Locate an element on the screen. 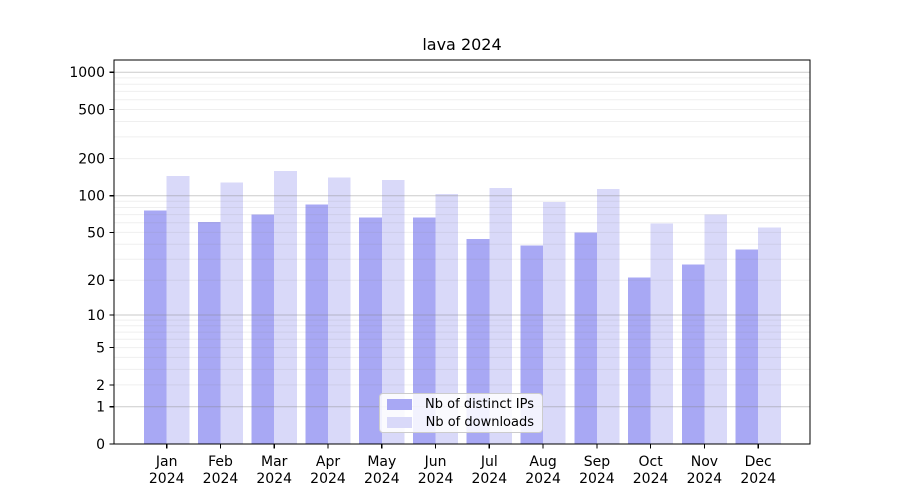  x-tick-label: Jan 2024 is located at coordinates (167, 470).